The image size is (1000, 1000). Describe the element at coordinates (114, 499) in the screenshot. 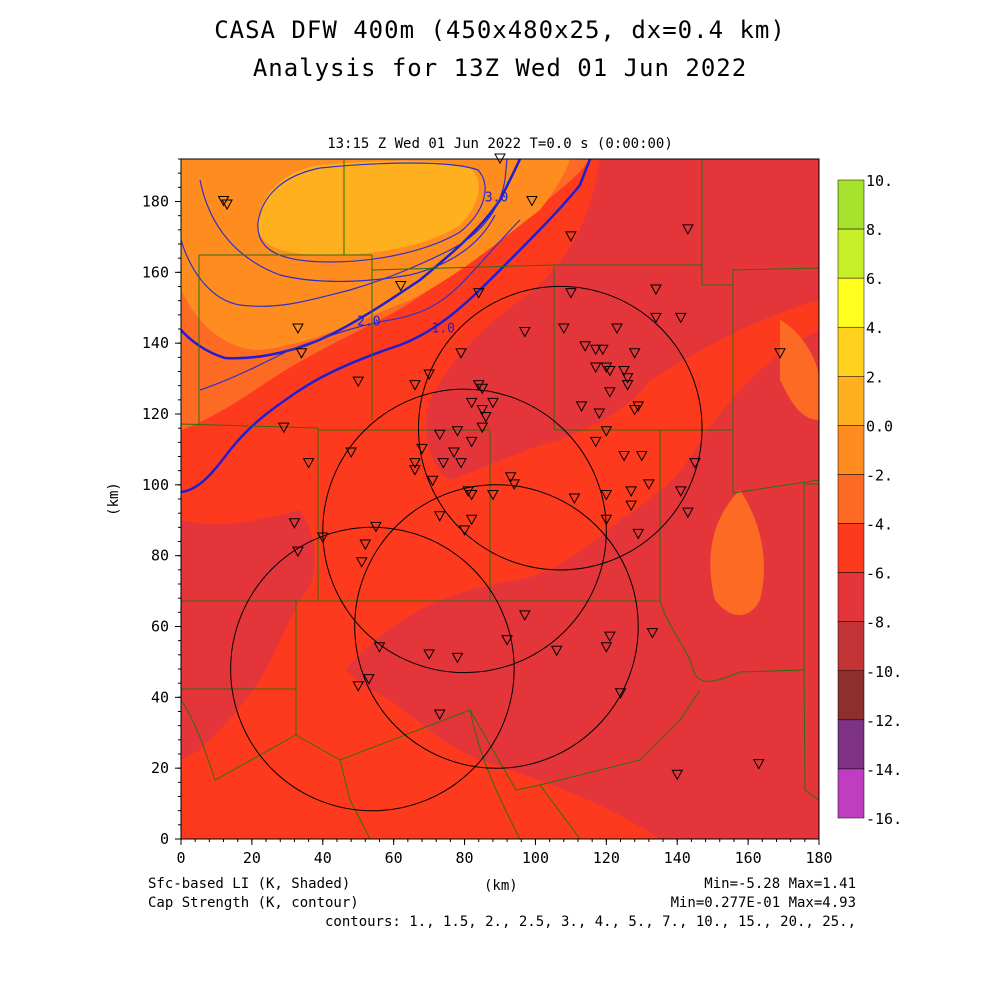

I see `y-axis-label: (km)` at that location.